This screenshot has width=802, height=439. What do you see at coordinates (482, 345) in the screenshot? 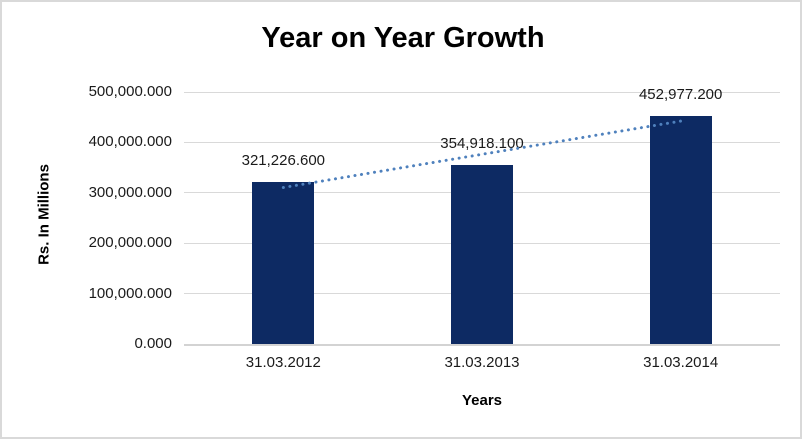
I see `x-axis-line` at bounding box center [482, 345].